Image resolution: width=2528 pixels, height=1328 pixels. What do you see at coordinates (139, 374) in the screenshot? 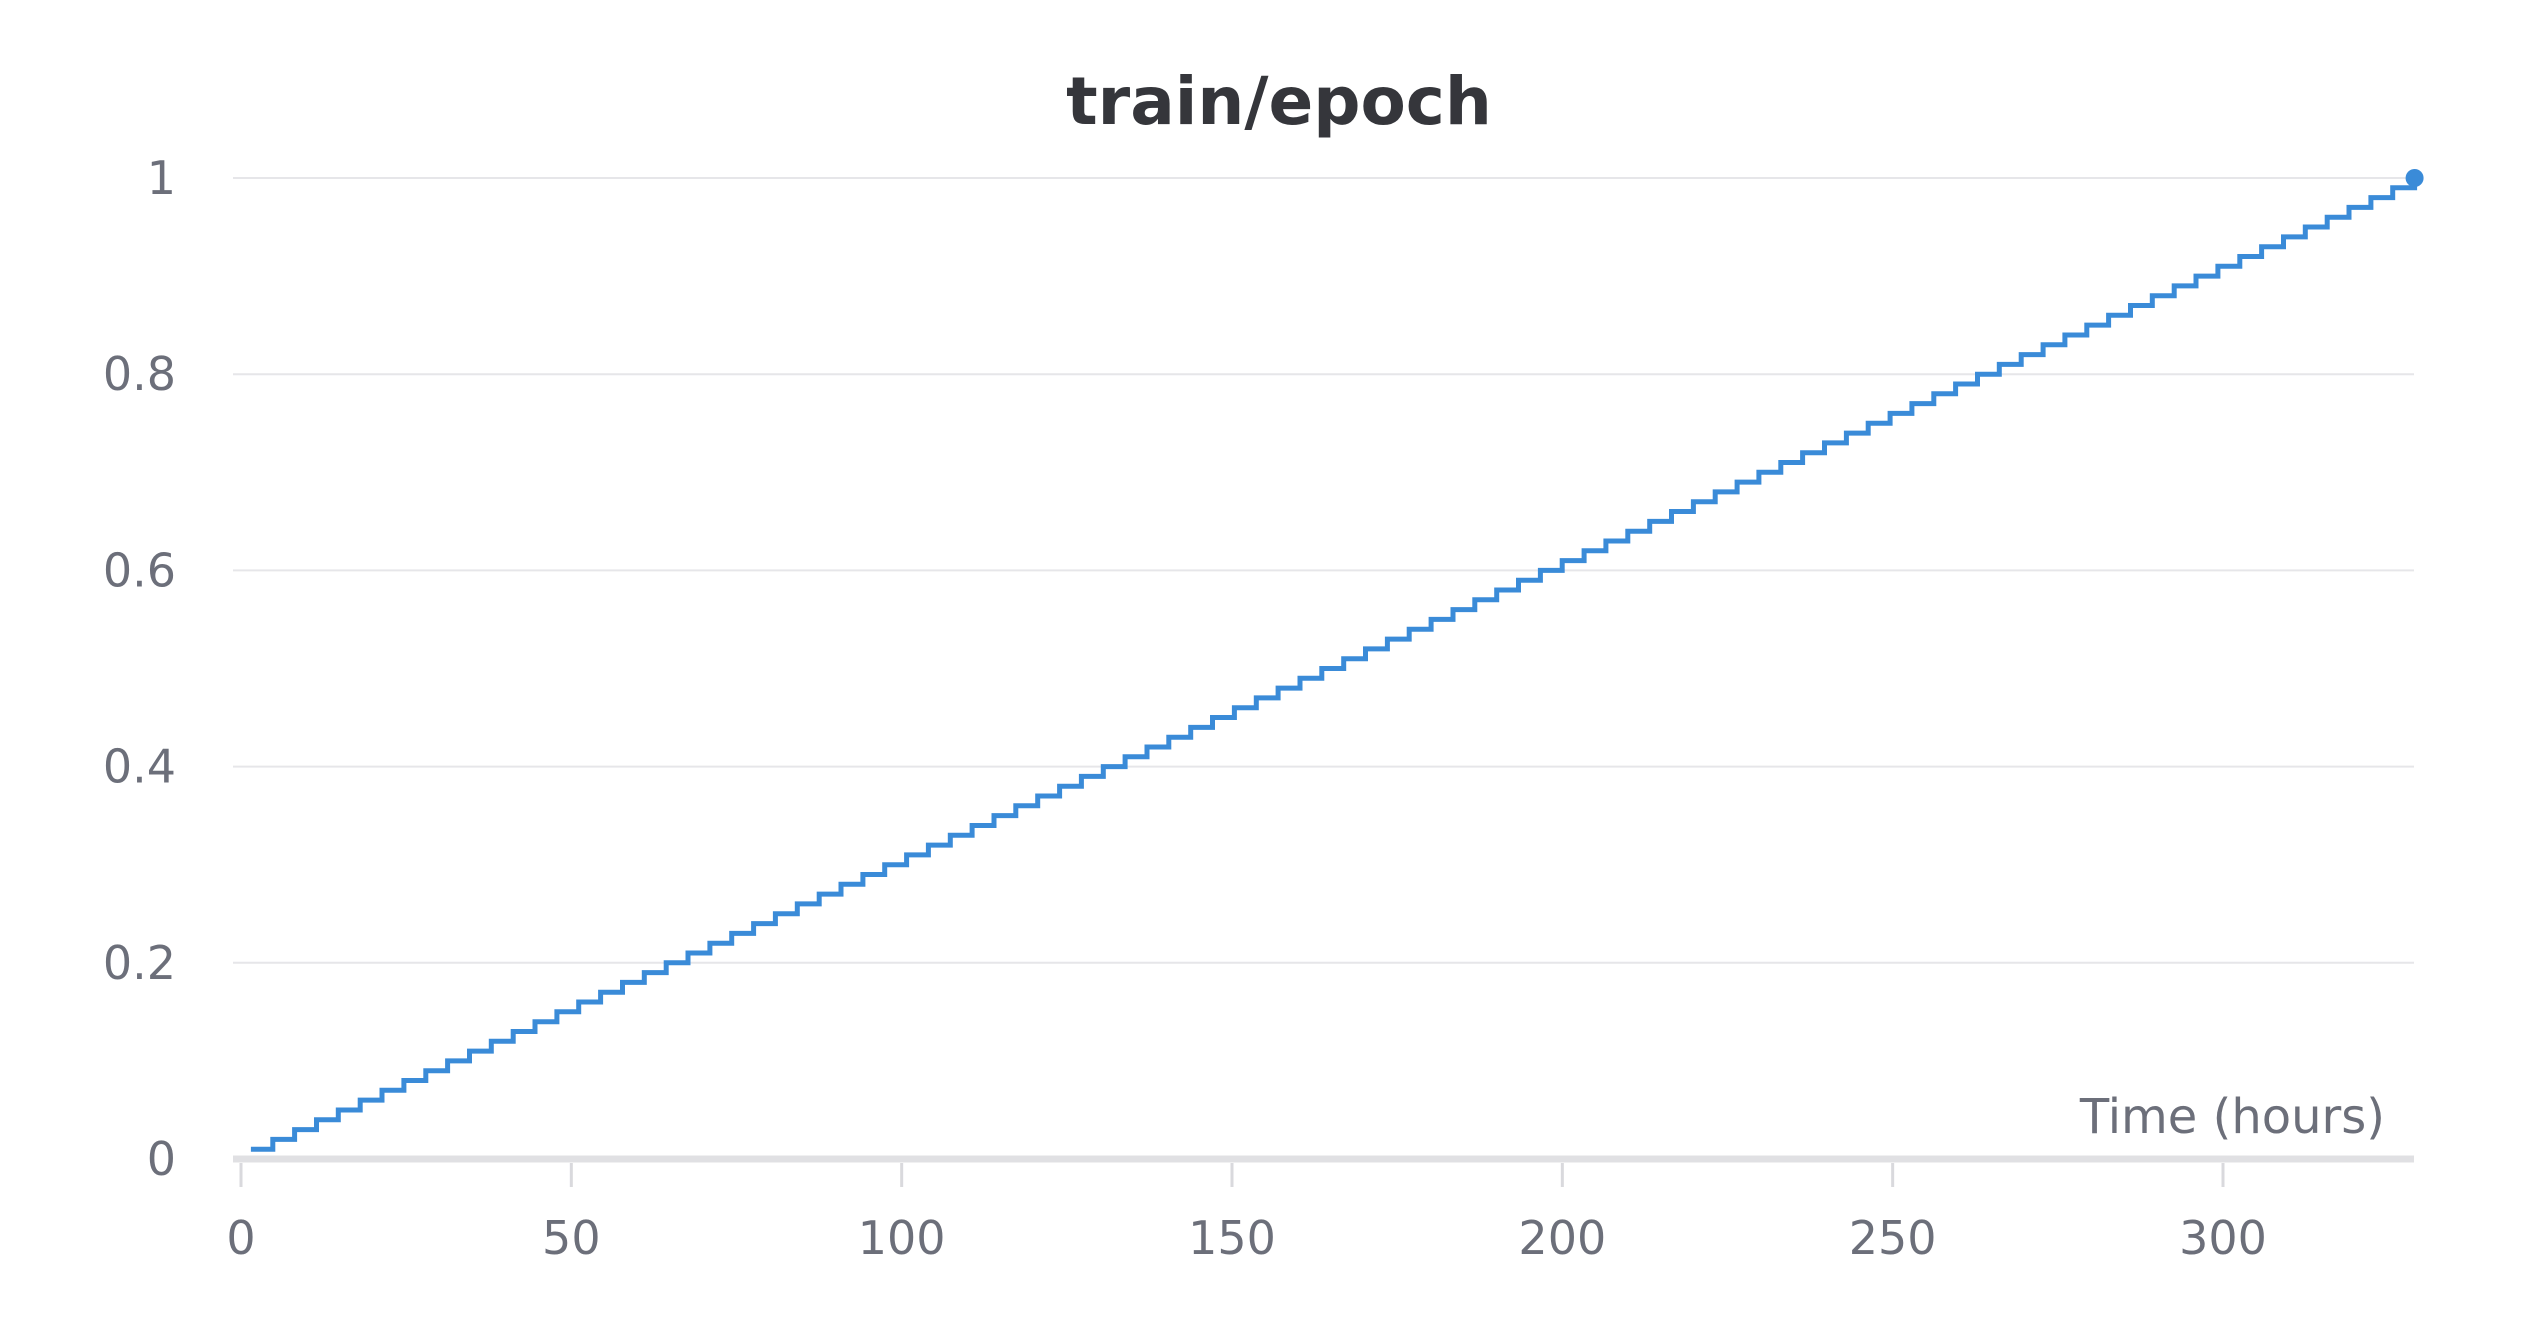
I see `y-tick-label: 0.8` at bounding box center [139, 374].